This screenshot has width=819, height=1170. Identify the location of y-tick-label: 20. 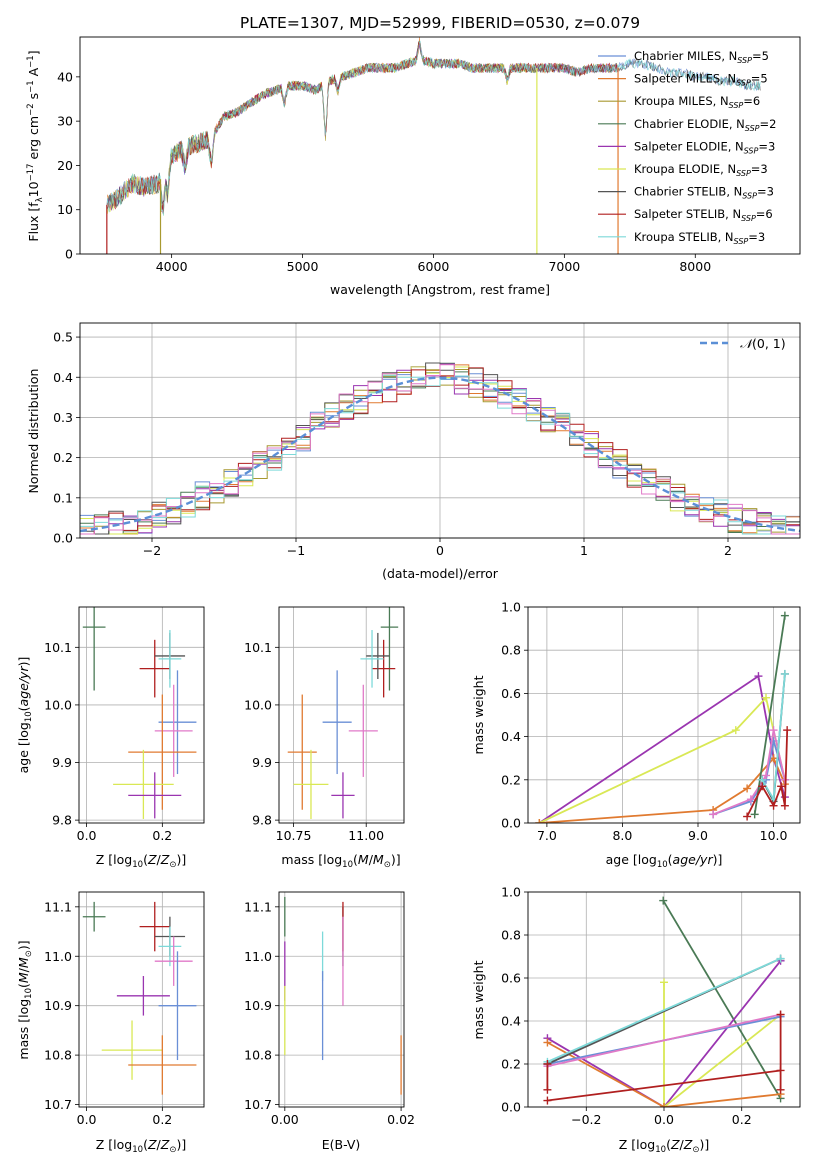
(65, 165).